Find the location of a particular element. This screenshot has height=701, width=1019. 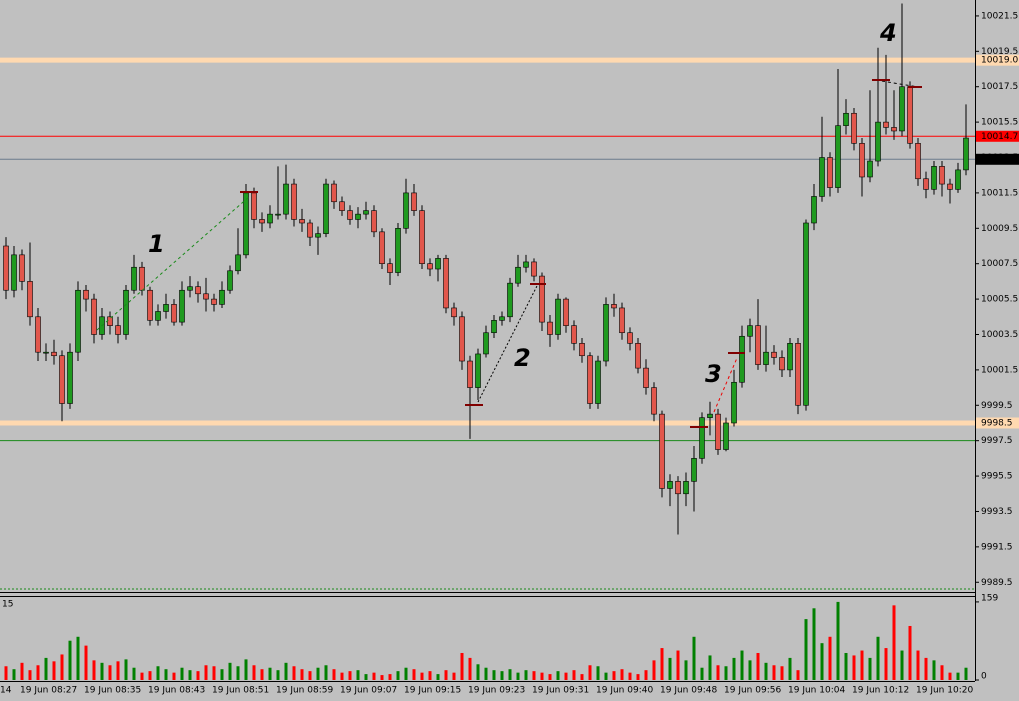

annotation: 1 is located at coordinates (156, 244).